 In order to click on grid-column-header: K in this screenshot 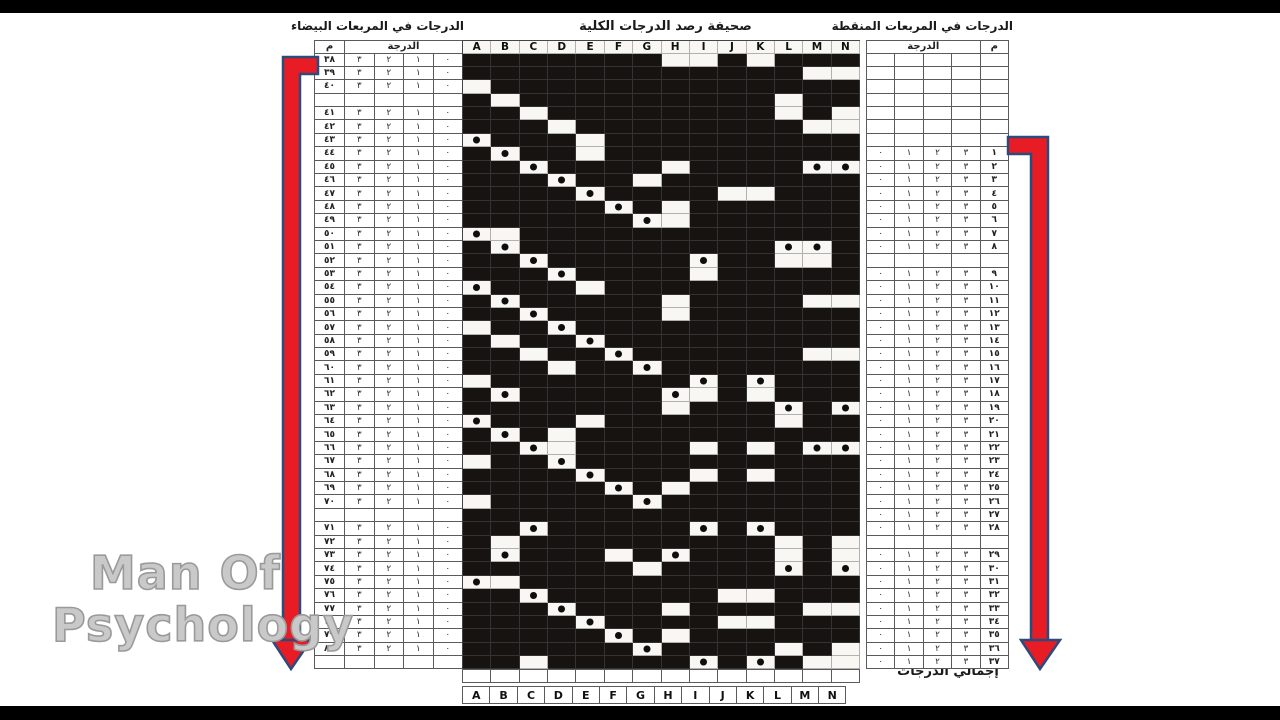, I will do `click(760, 47)`.